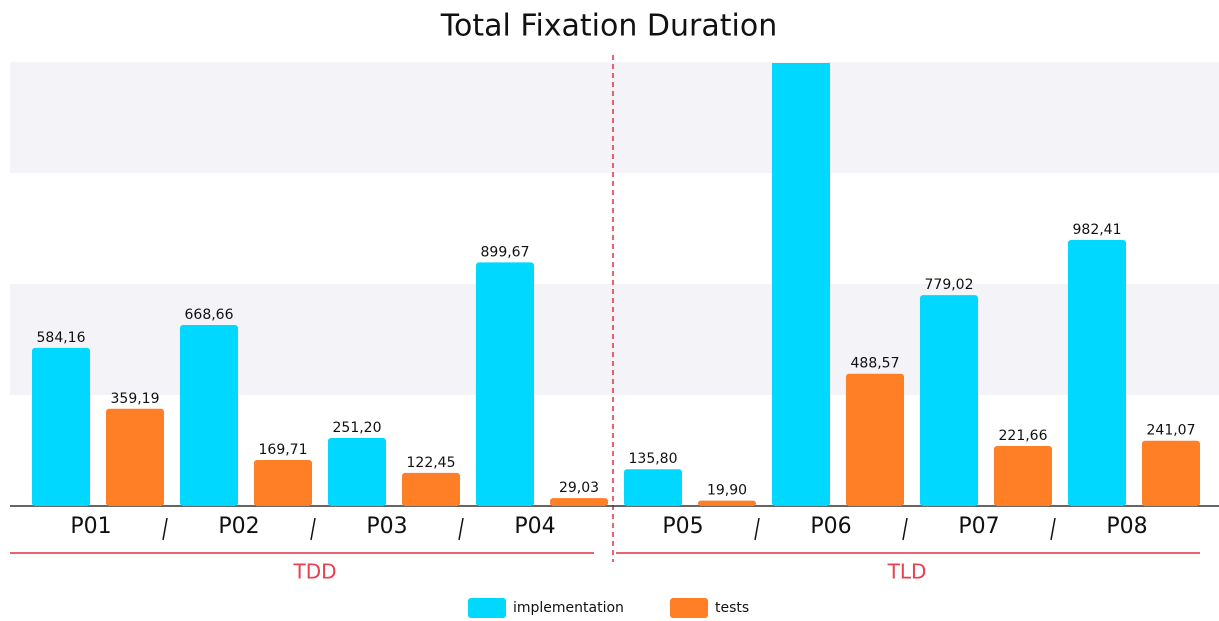 This screenshot has height=621, width=1219. What do you see at coordinates (1171, 431) in the screenshot?
I see `value-label: 241,07` at bounding box center [1171, 431].